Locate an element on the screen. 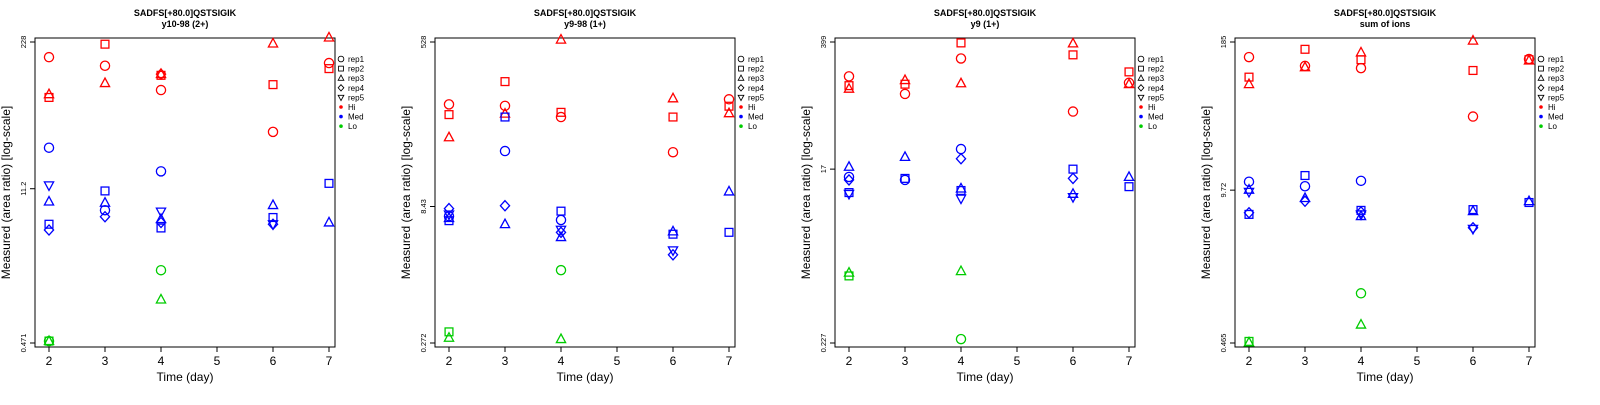 The width and height of the screenshot is (1600, 405). y-tick-label: 228 is located at coordinates (23, 42).